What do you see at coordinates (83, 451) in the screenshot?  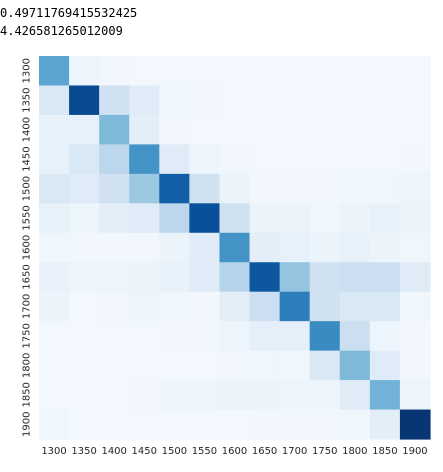 I see `x-tick-label: 1350` at bounding box center [83, 451].